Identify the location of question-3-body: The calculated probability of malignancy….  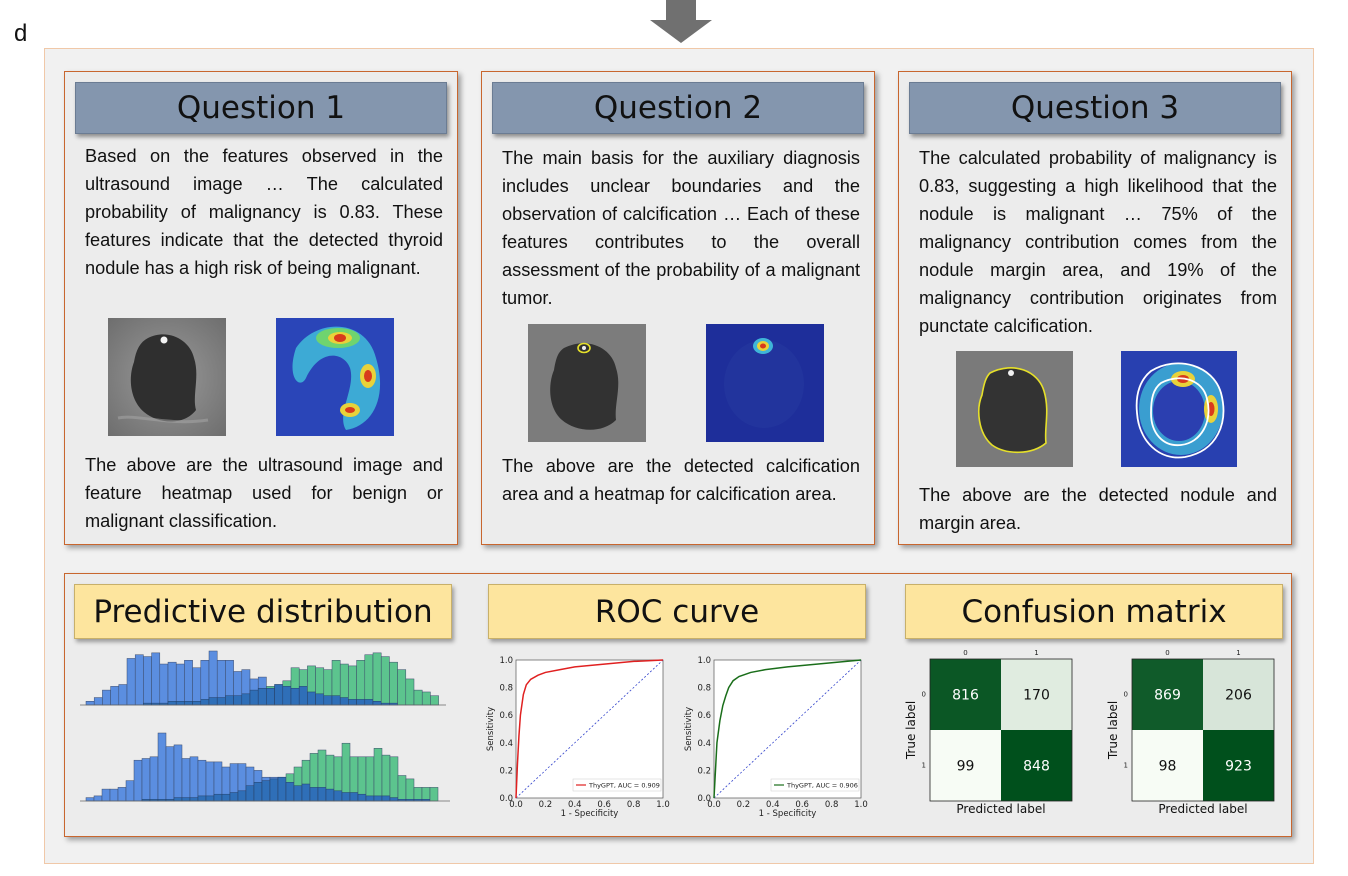
(1098, 242).